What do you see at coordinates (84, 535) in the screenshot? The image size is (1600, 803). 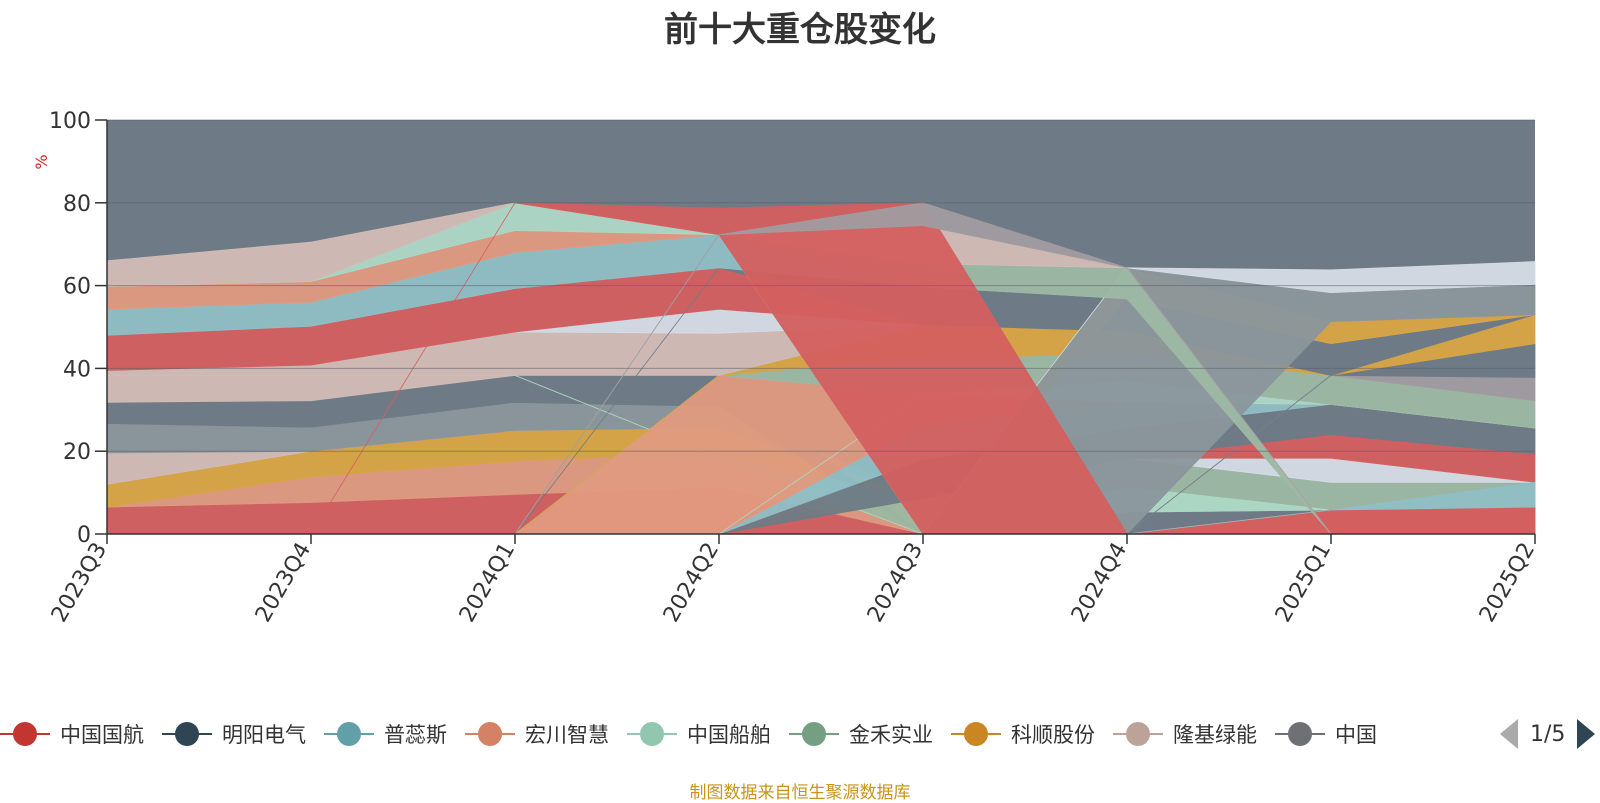 I see `y-tick-label: 0` at bounding box center [84, 535].